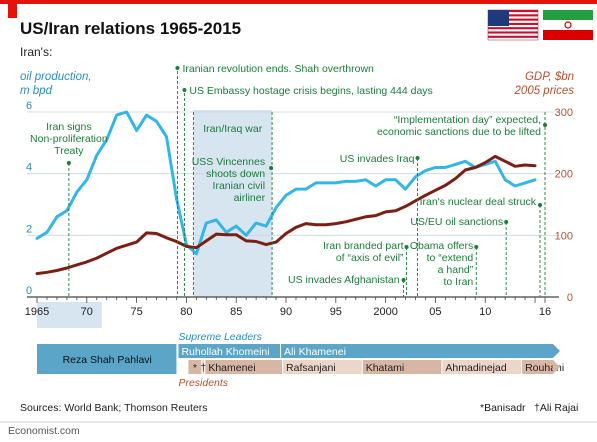 The width and height of the screenshot is (597, 442). Describe the element at coordinates (36, 91) in the screenshot. I see `left-axis-label-line2: m bpd` at that location.